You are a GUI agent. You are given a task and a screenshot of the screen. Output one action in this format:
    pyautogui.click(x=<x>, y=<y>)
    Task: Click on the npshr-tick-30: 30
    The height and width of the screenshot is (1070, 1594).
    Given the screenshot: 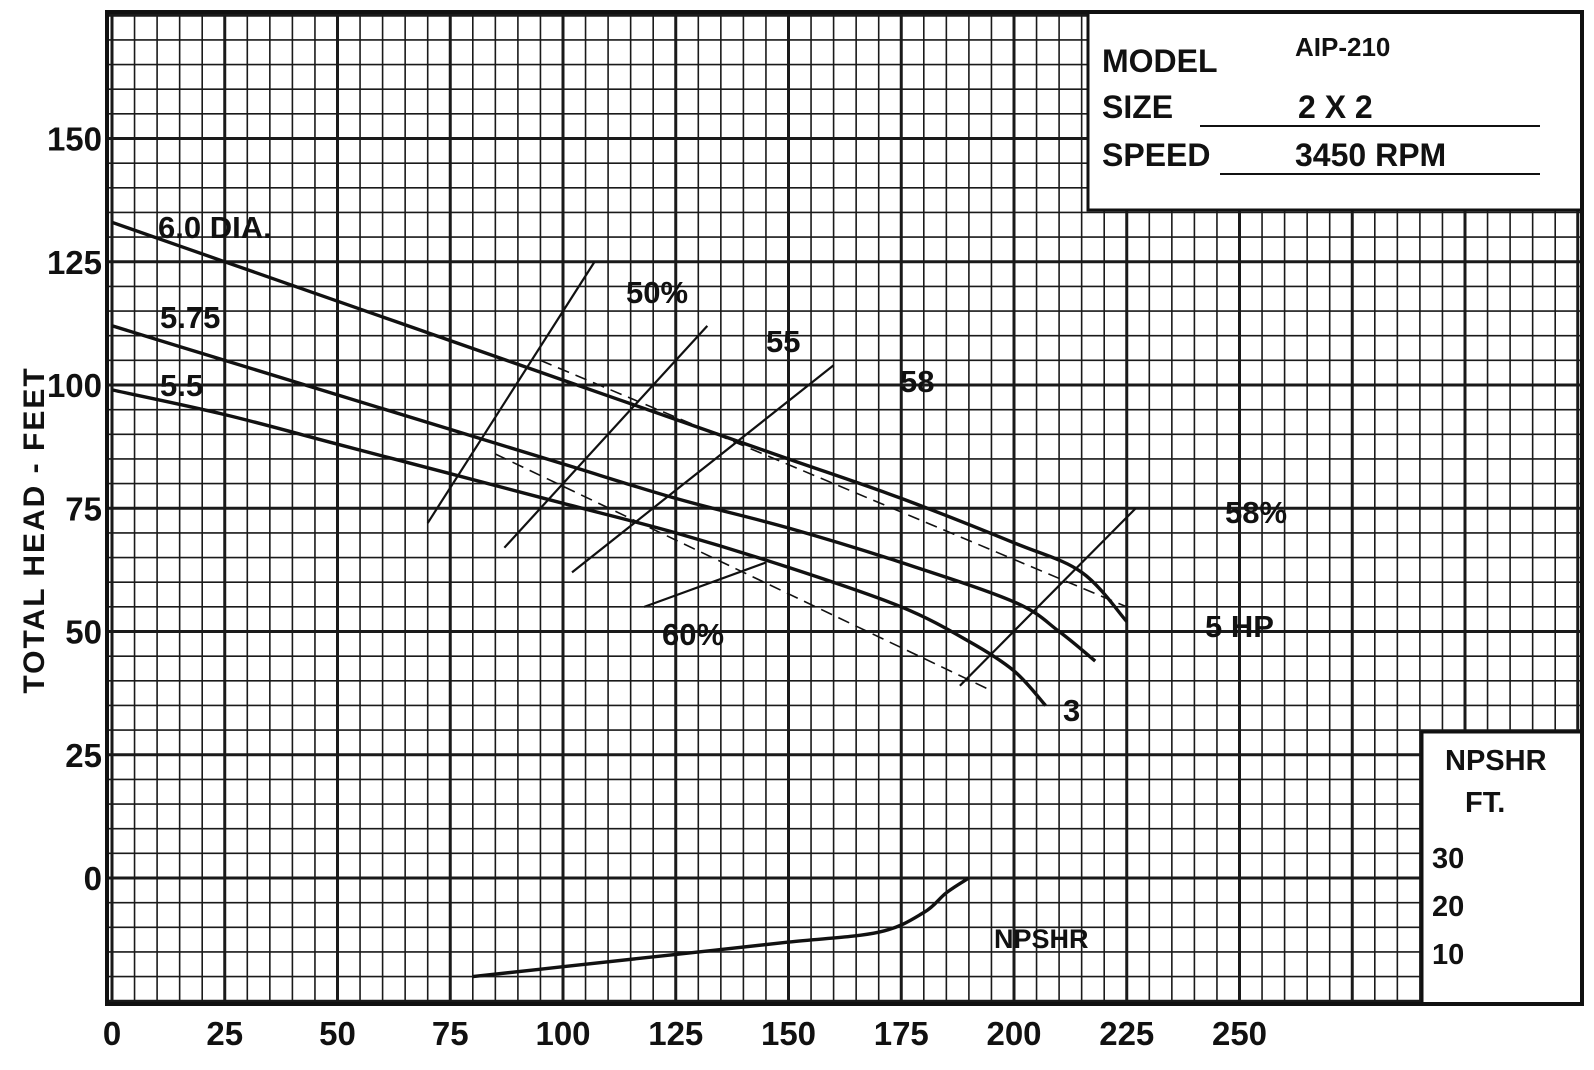 What is the action you would take?
    pyautogui.click(x=1448, y=859)
    